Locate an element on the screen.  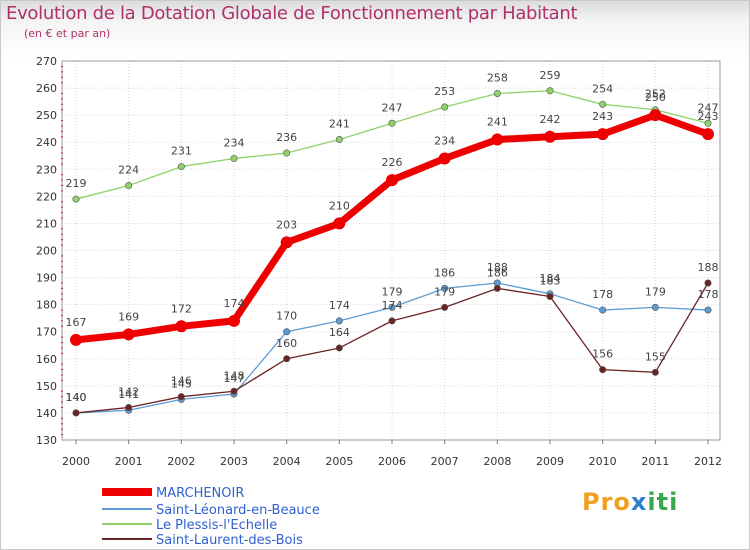
data-label: 247 is located at coordinates (392, 107).